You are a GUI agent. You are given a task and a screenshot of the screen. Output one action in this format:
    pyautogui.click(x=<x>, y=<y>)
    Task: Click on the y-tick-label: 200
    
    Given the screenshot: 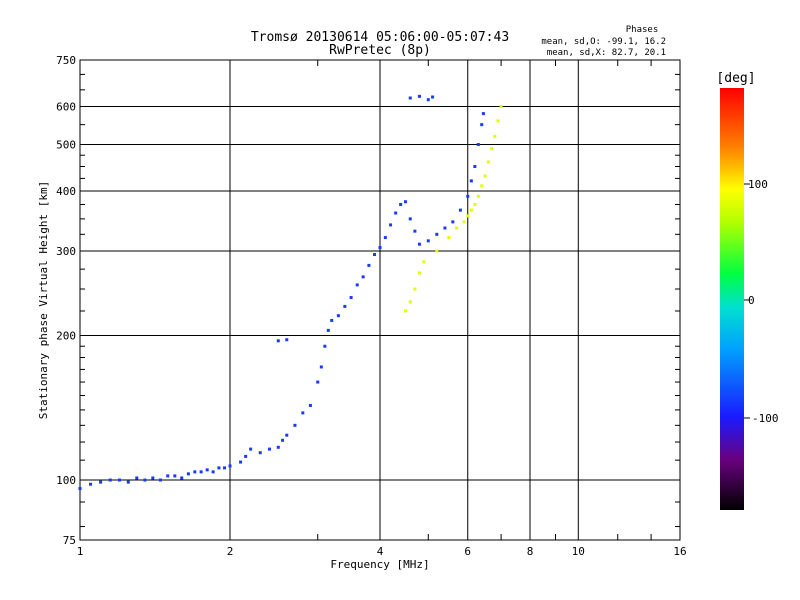 What is the action you would take?
    pyautogui.click(x=66, y=336)
    